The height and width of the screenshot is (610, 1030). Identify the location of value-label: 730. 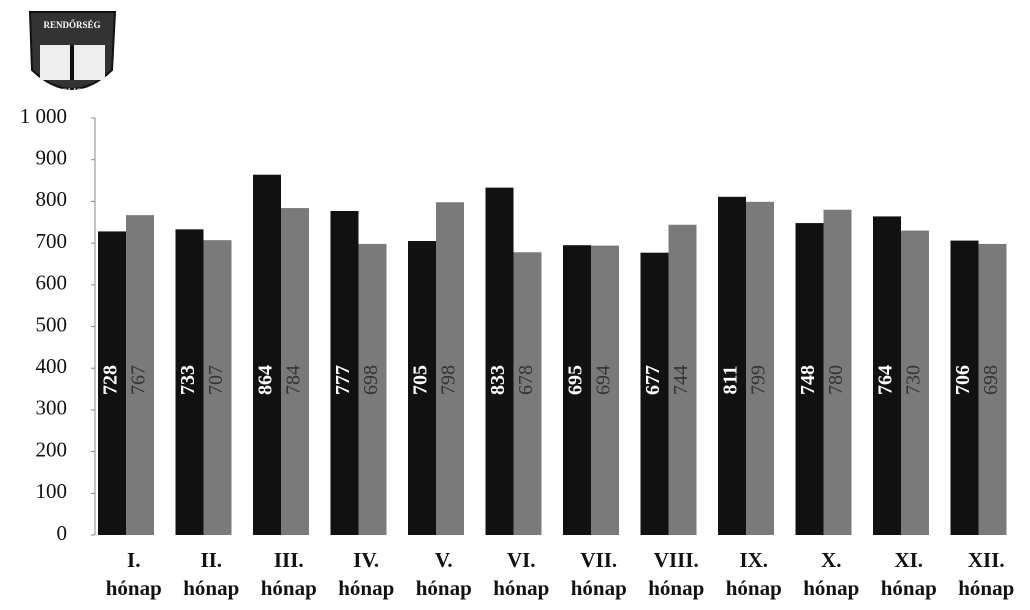
(914, 380).